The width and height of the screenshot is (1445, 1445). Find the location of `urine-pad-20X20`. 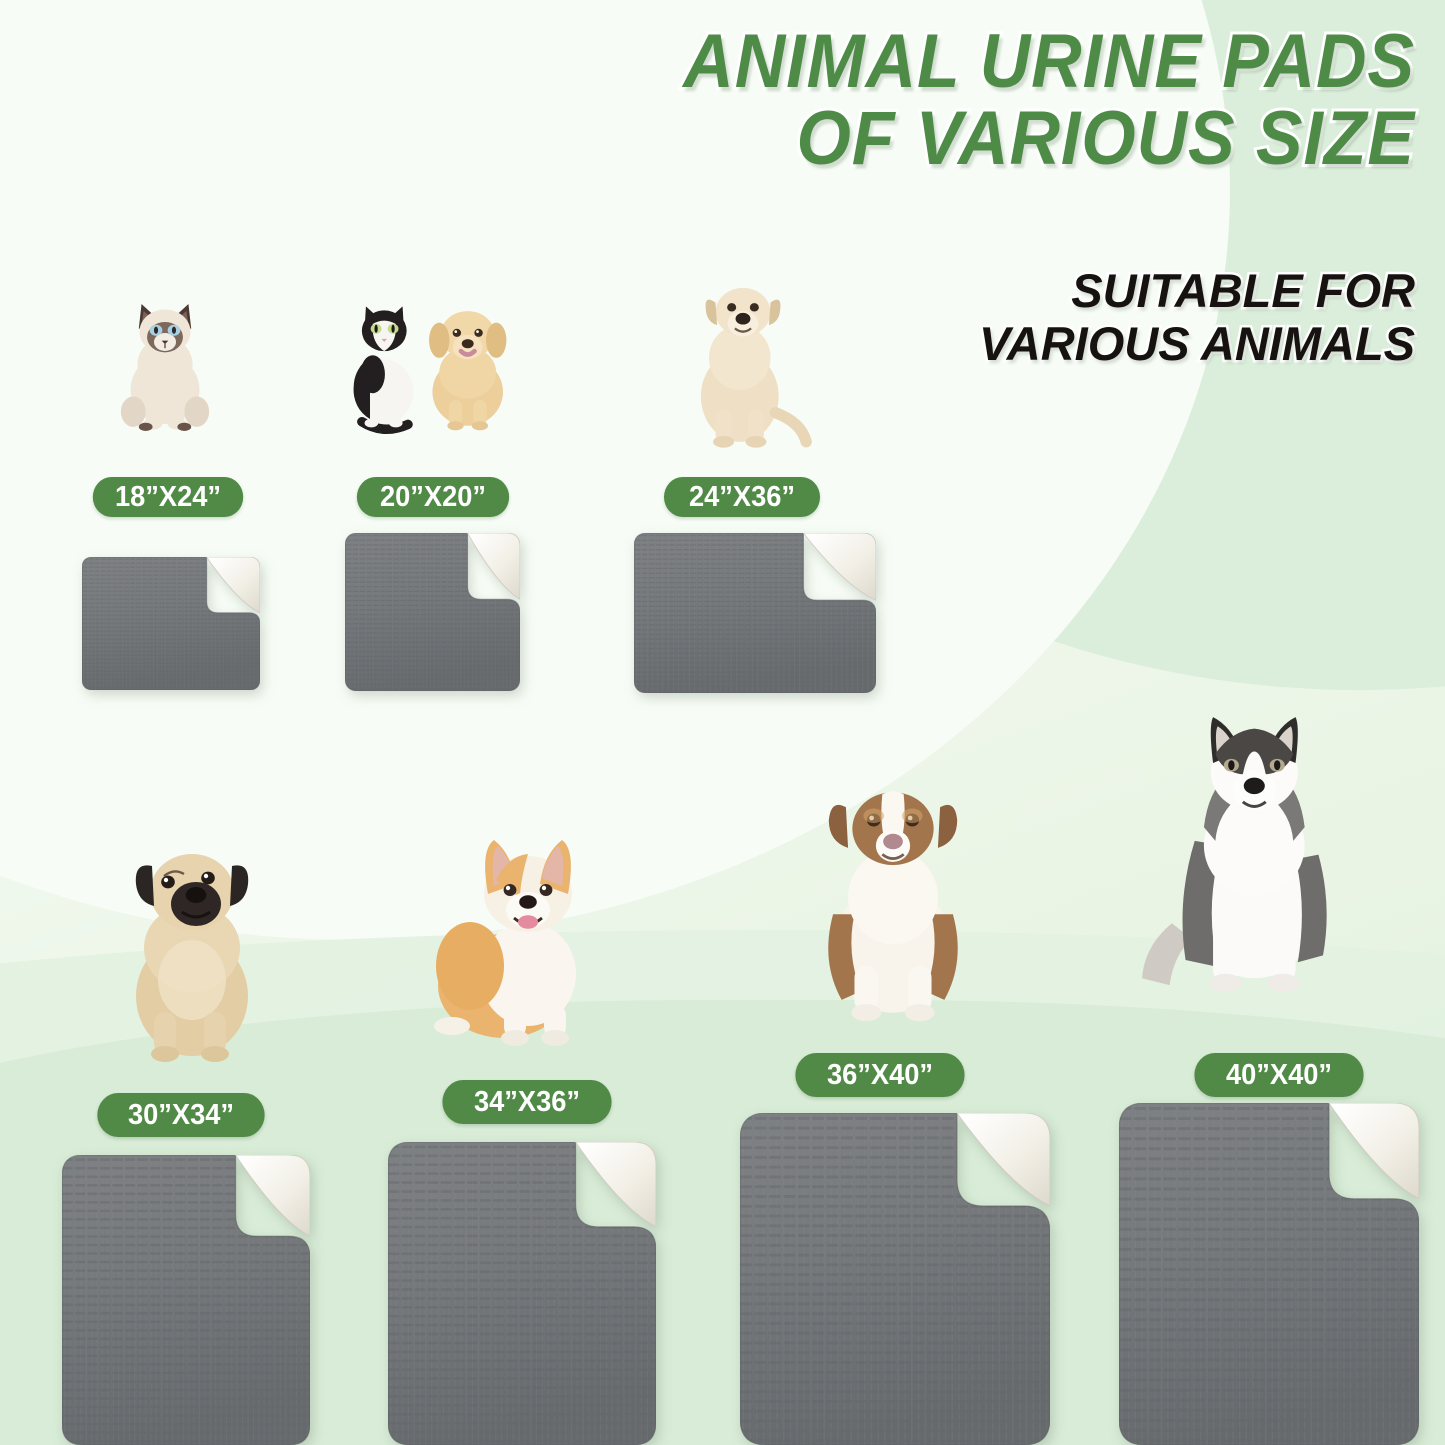

urine-pad-20X20 is located at coordinates (432, 612).